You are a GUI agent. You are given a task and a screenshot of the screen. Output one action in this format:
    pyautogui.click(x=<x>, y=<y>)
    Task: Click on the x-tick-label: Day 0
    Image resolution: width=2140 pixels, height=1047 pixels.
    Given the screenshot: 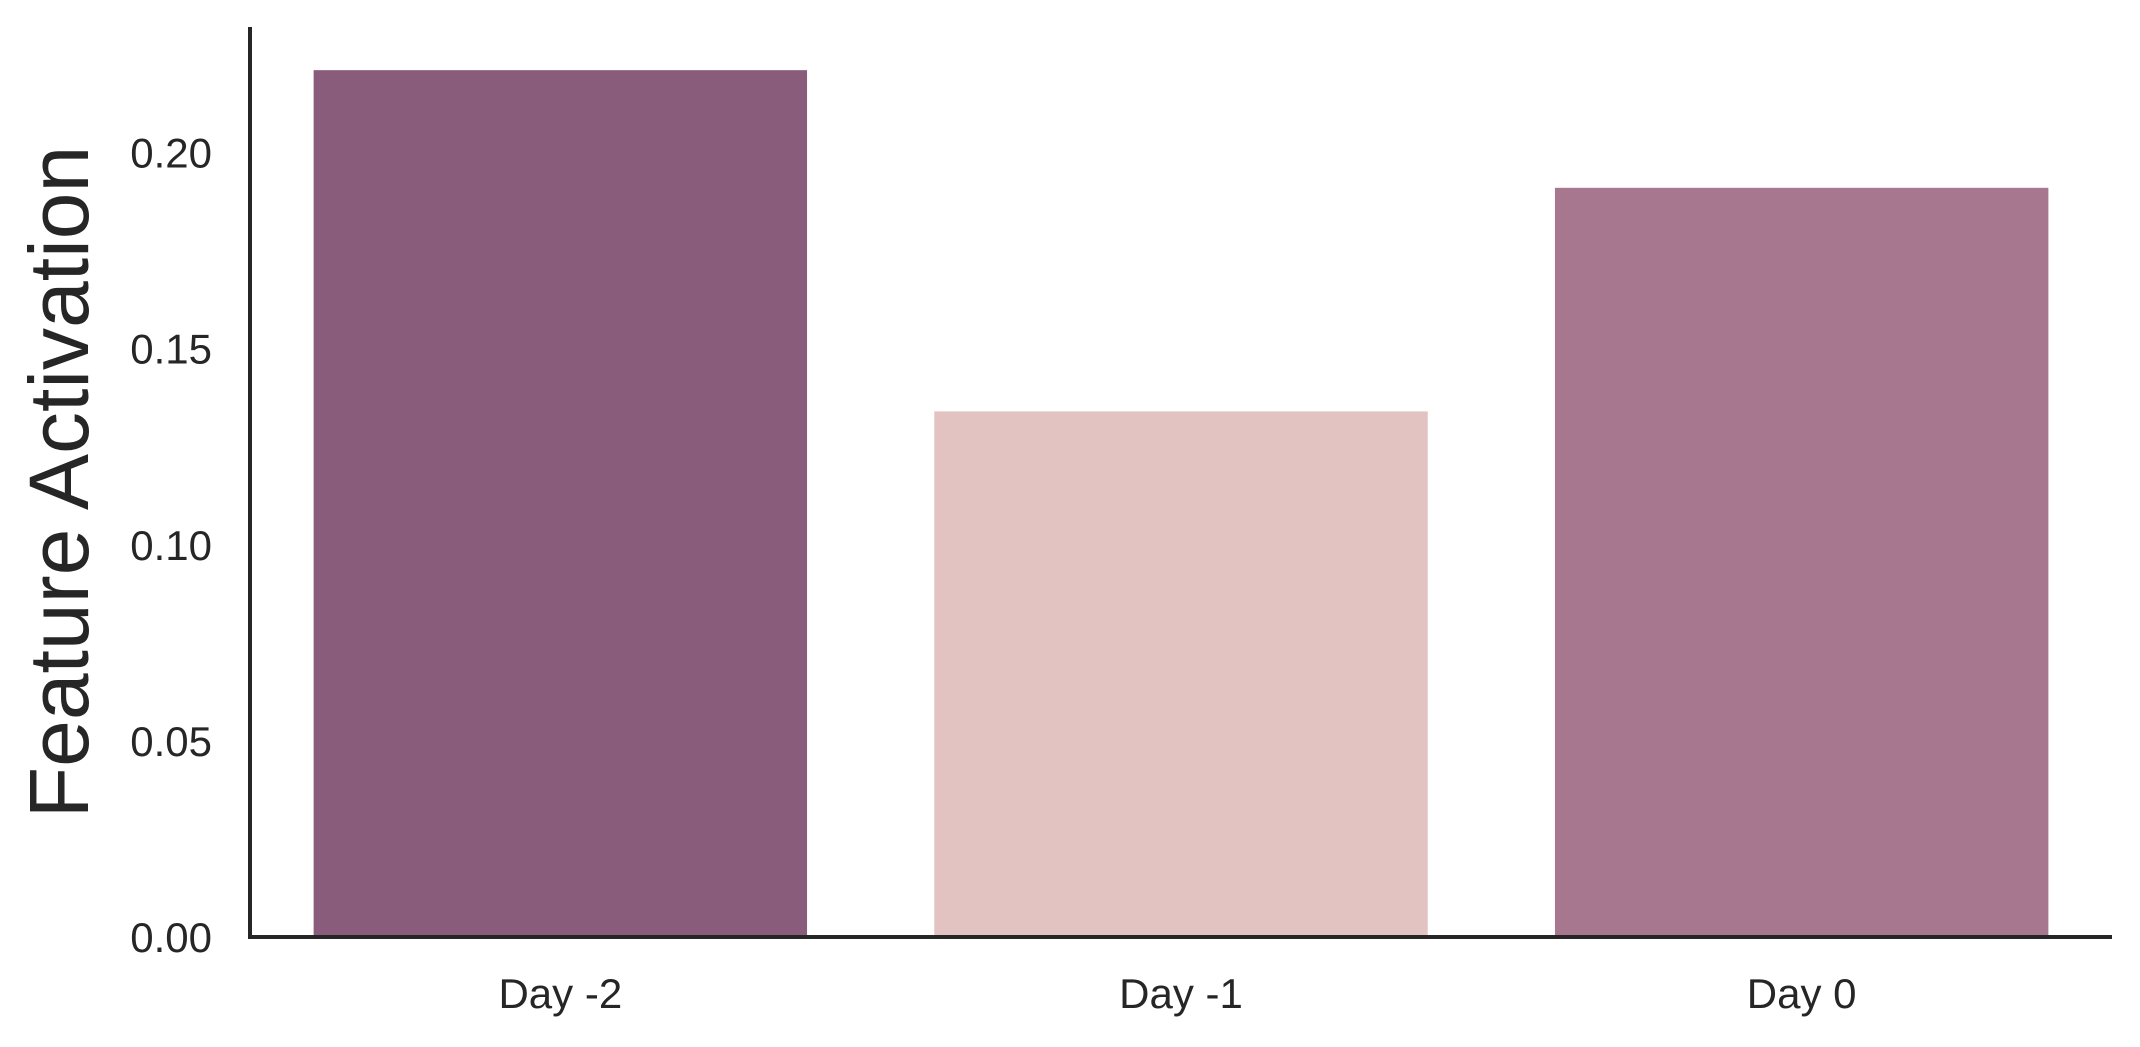 What is the action you would take?
    pyautogui.click(x=1802, y=993)
    